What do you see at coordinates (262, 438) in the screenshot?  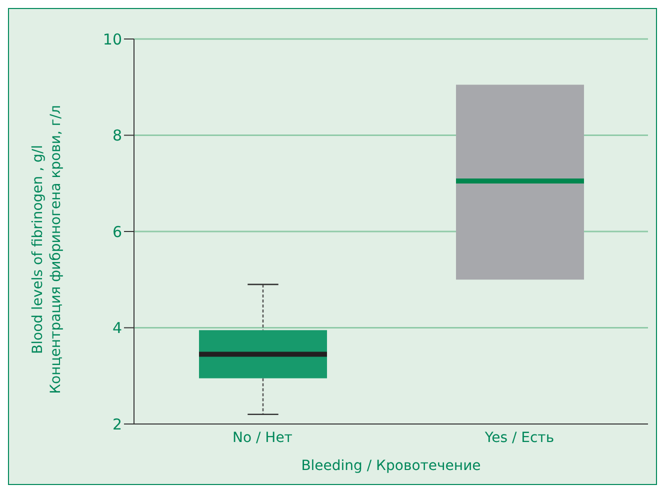 I see `x-tick-label: No / Нет` at bounding box center [262, 438].